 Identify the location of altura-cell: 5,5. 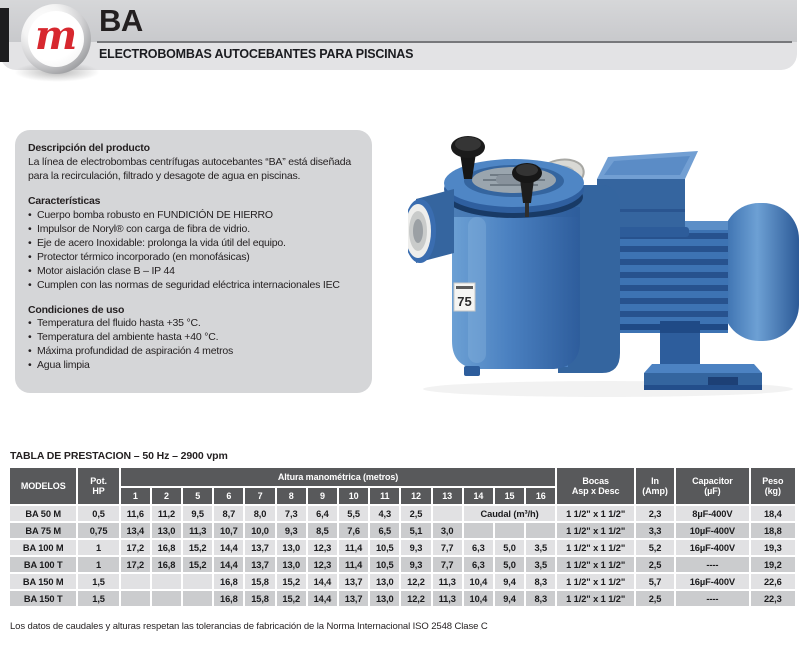
(354, 513).